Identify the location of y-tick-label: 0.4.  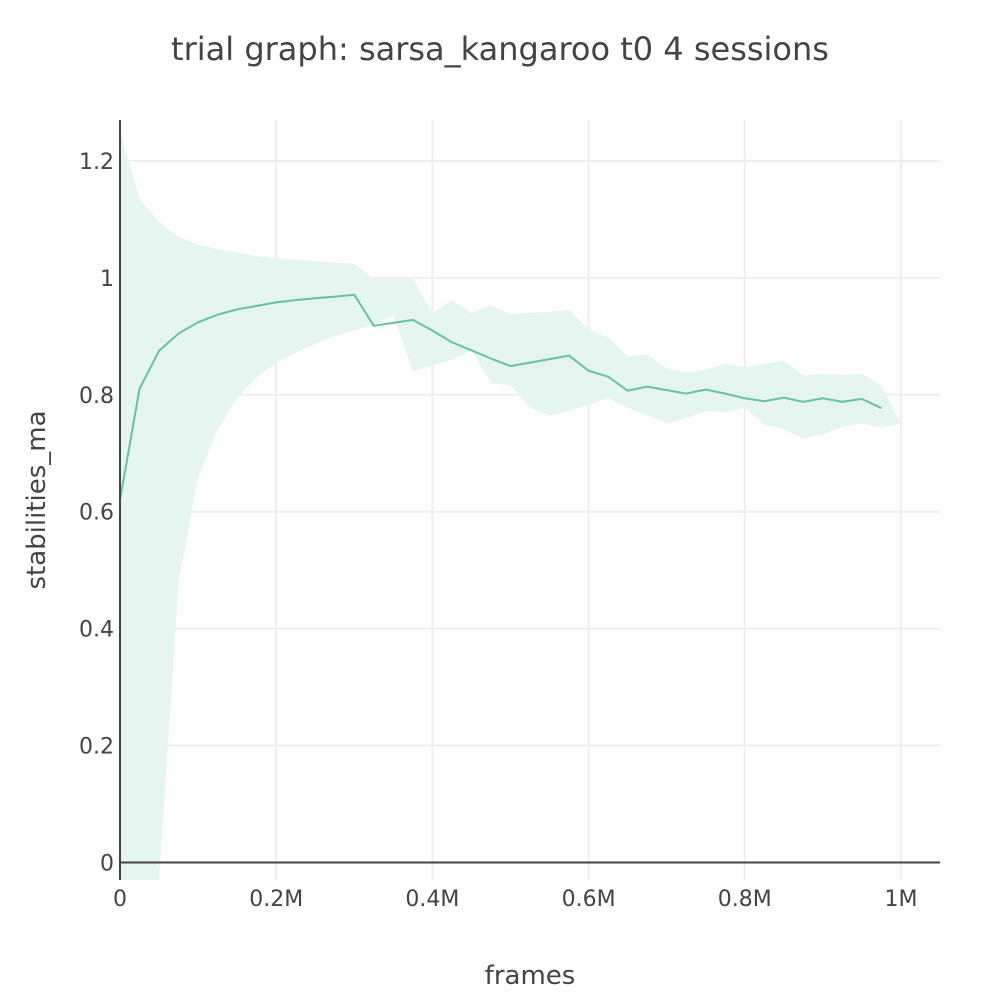
(96, 630).